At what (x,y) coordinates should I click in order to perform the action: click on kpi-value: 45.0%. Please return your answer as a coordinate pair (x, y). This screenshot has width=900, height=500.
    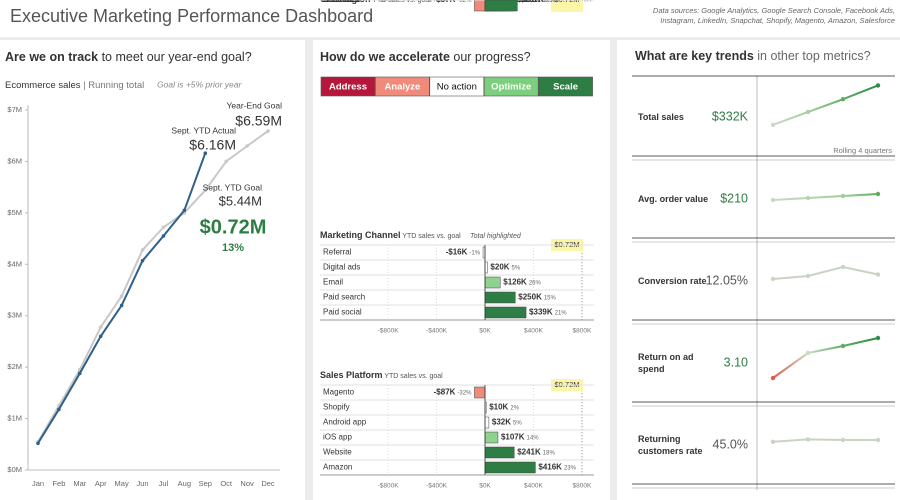
    Looking at the image, I should click on (730, 444).